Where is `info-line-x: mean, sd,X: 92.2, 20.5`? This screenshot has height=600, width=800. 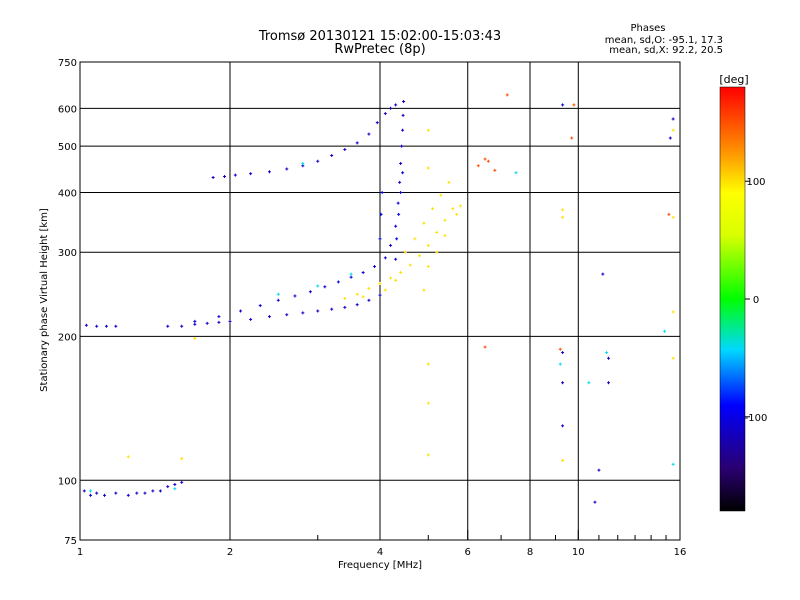 info-line-x: mean, sd,X: 92.2, 20.5 is located at coordinates (666, 50).